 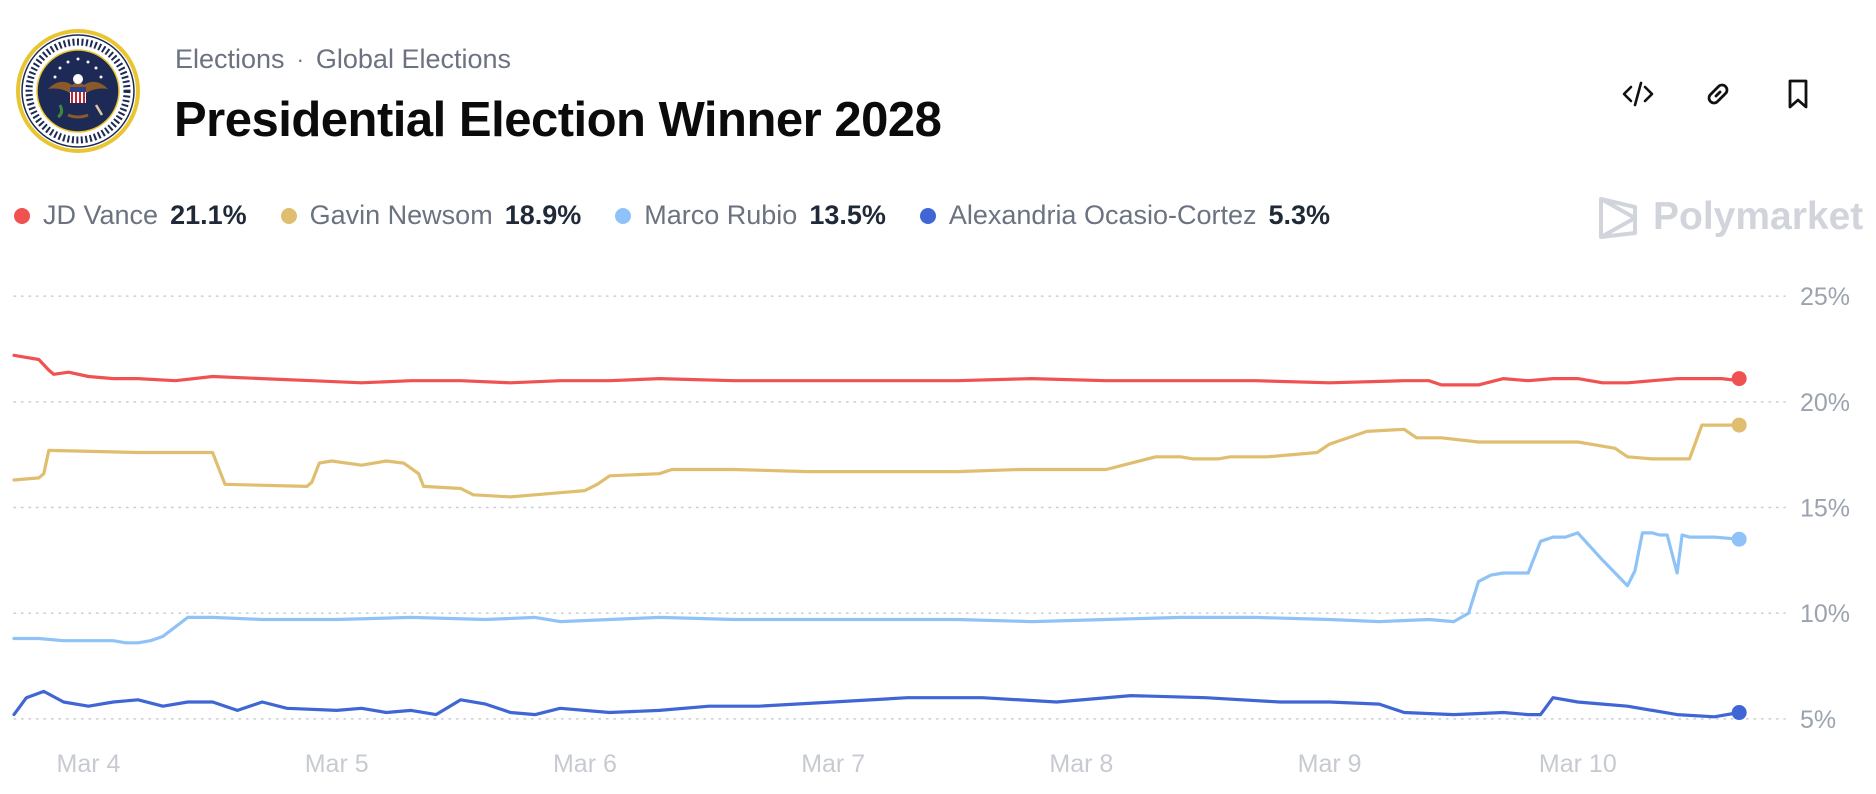 I want to click on x-tick-label: Mar 5, so click(x=337, y=764).